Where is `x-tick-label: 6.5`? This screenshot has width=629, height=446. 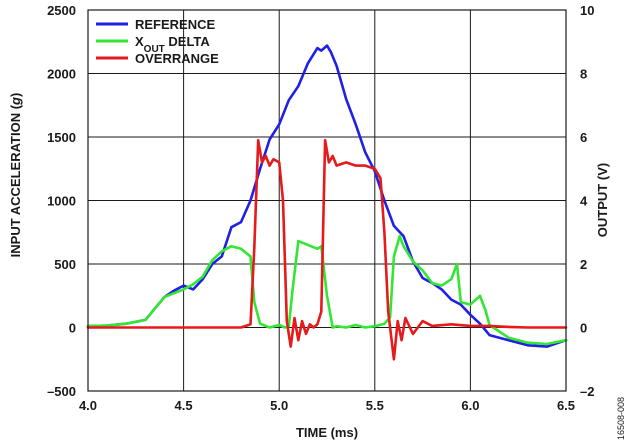
x-tick-label: 6.5 is located at coordinates (566, 405).